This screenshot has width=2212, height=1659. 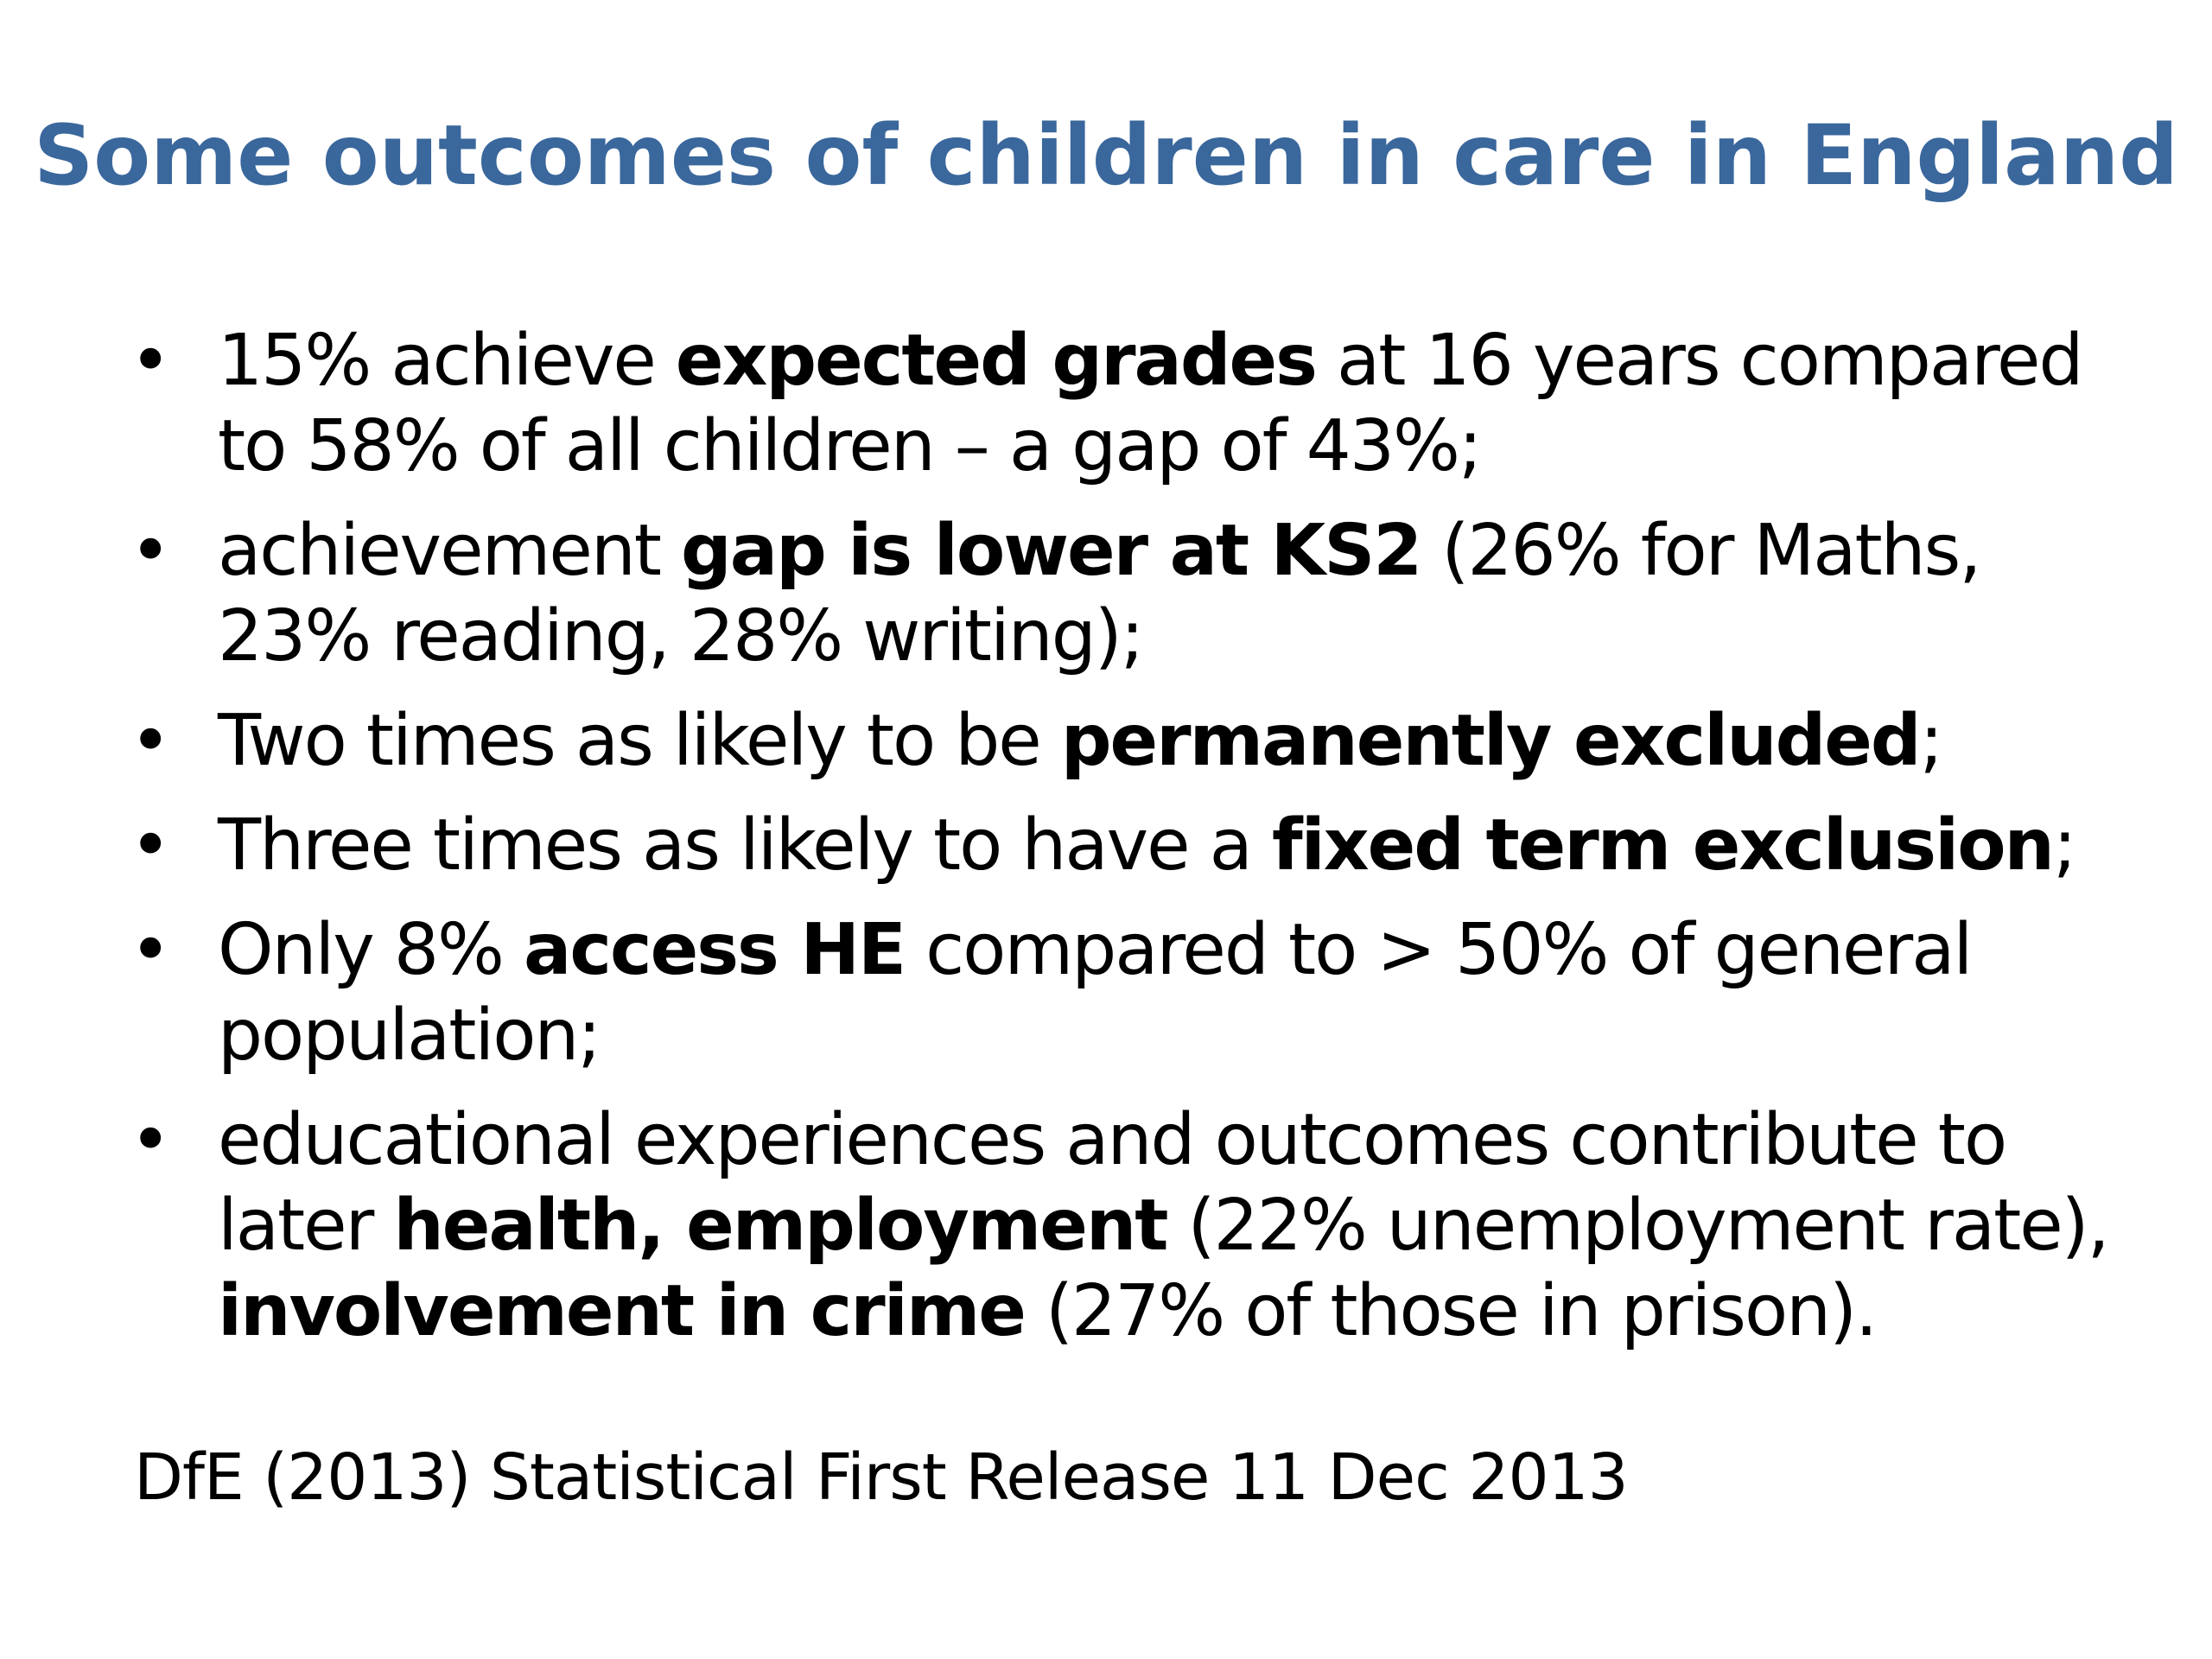 What do you see at coordinates (780, 1226) in the screenshot?
I see `bullet-emphasis: health, employment` at bounding box center [780, 1226].